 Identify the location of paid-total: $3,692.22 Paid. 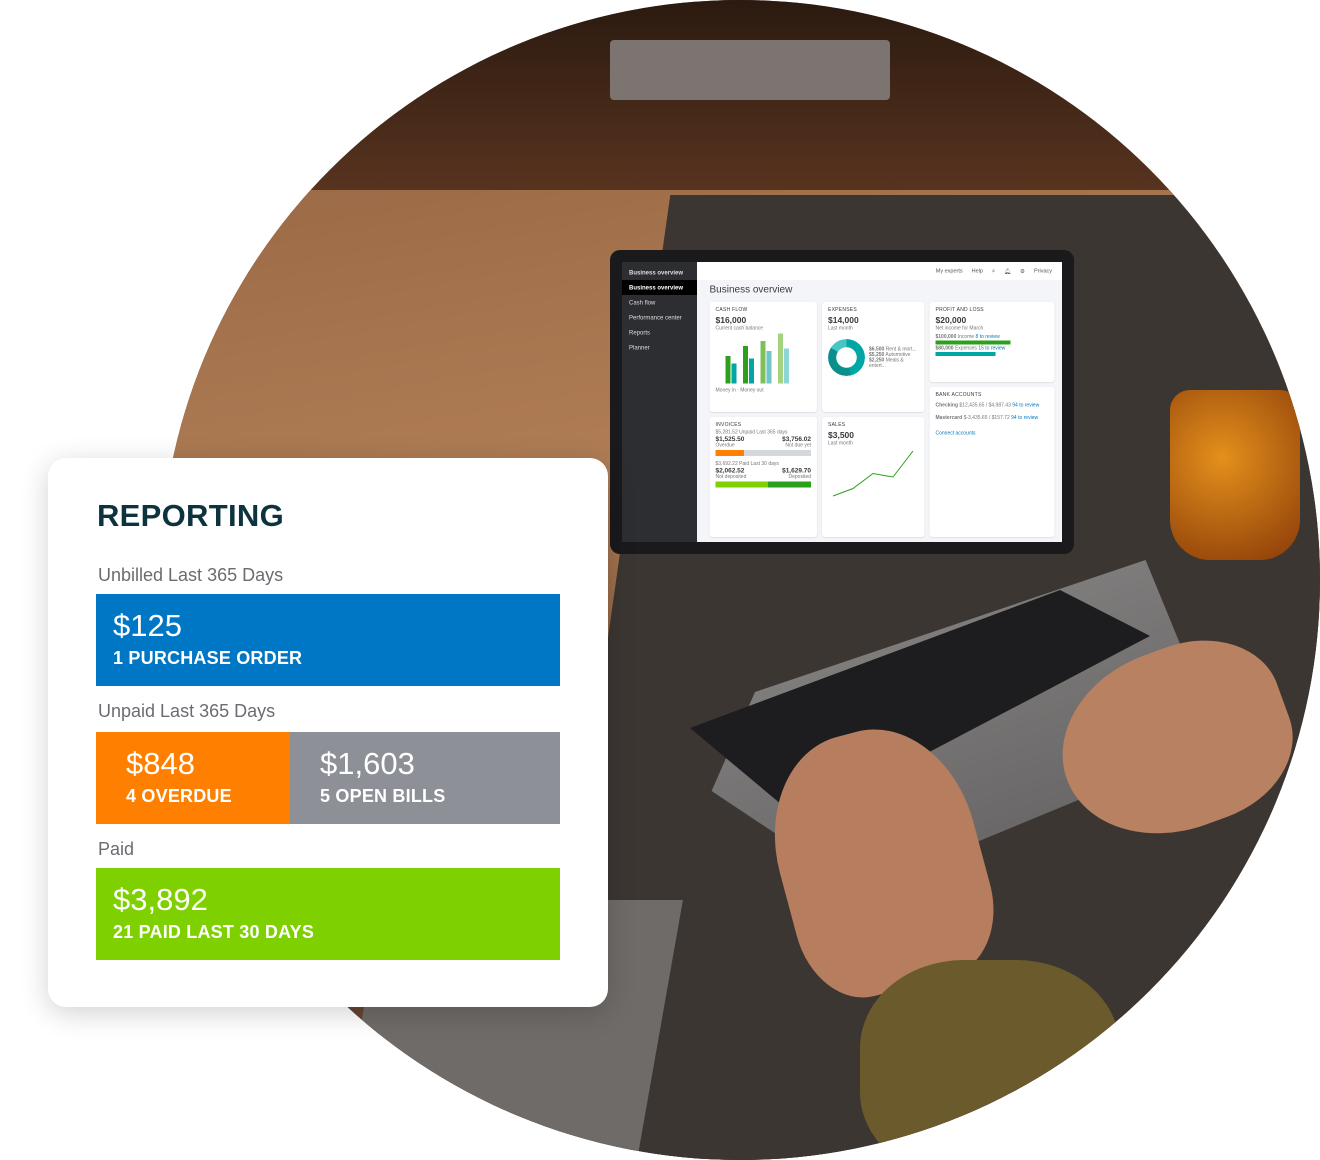
(732, 464).